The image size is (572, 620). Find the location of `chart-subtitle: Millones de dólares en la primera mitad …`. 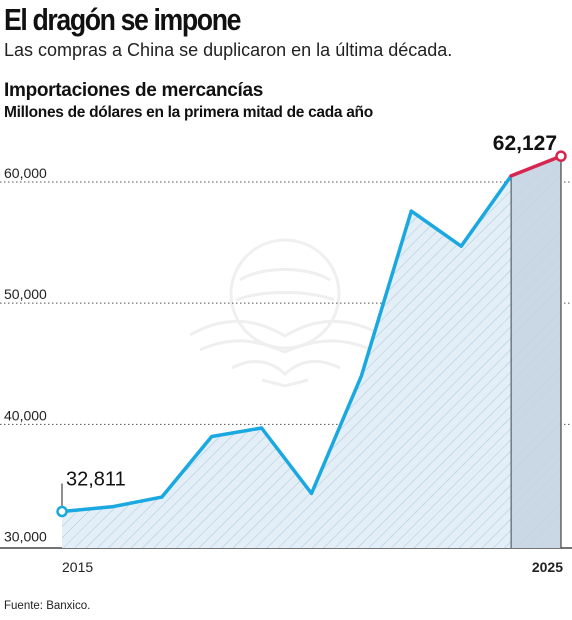

chart-subtitle: Millones de dólares en la primera mitad … is located at coordinates (188, 112).